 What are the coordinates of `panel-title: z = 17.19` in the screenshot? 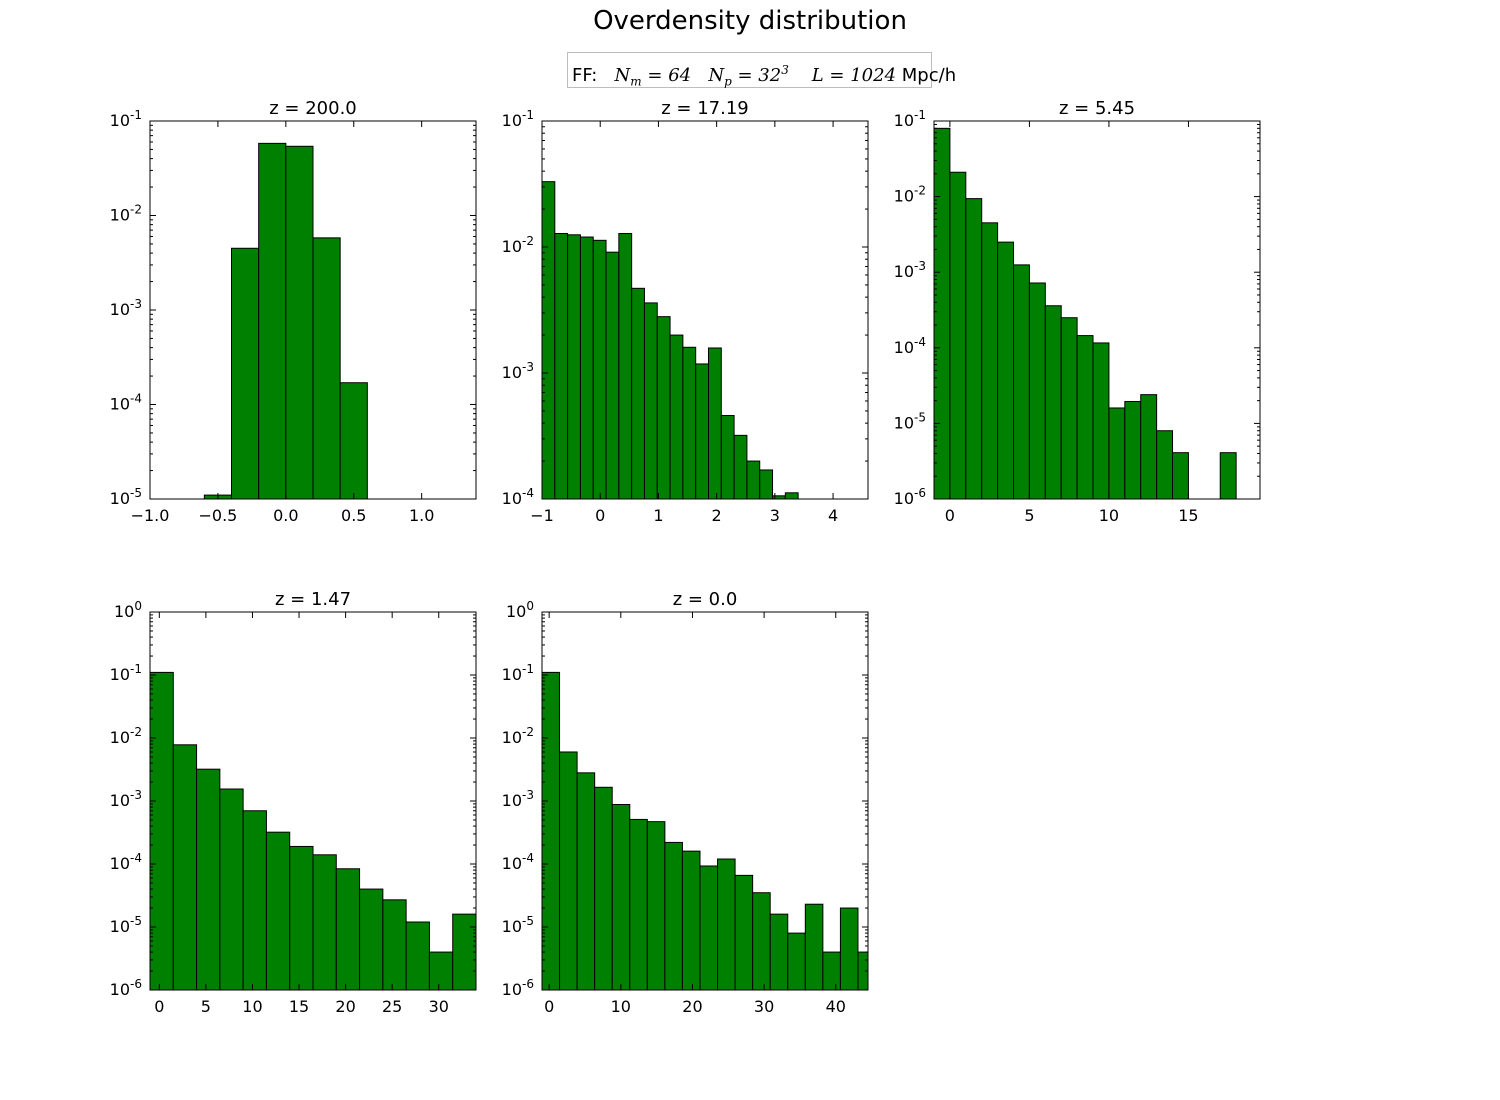 It's located at (705, 108).